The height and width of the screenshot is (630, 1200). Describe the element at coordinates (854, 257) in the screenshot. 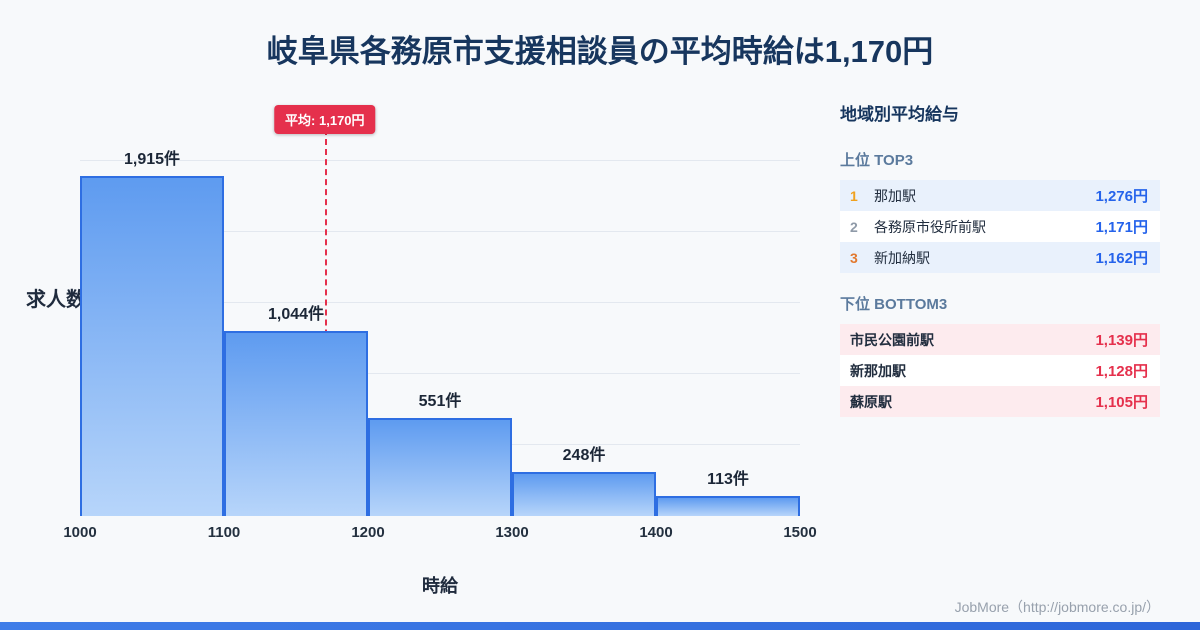

I see `rank-number: 3` at that location.